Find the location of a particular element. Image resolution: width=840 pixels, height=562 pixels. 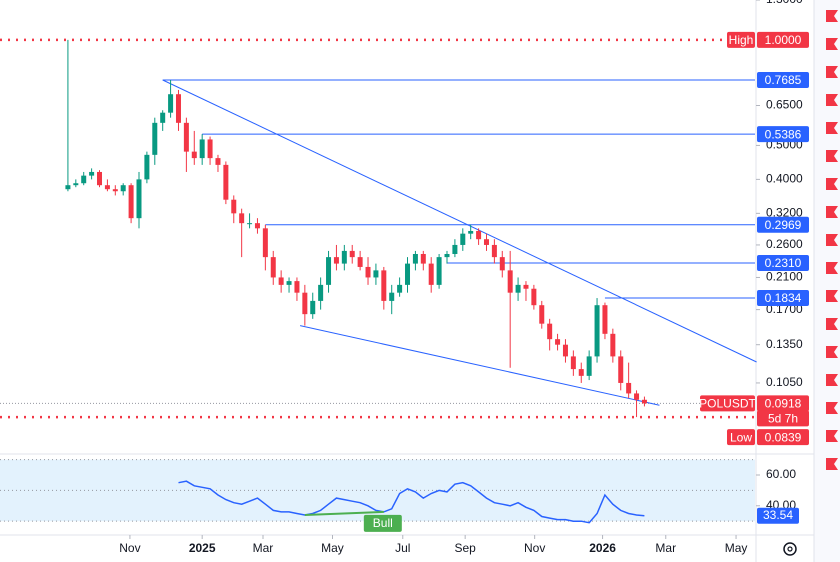

high-value-box is located at coordinates (783, 39).